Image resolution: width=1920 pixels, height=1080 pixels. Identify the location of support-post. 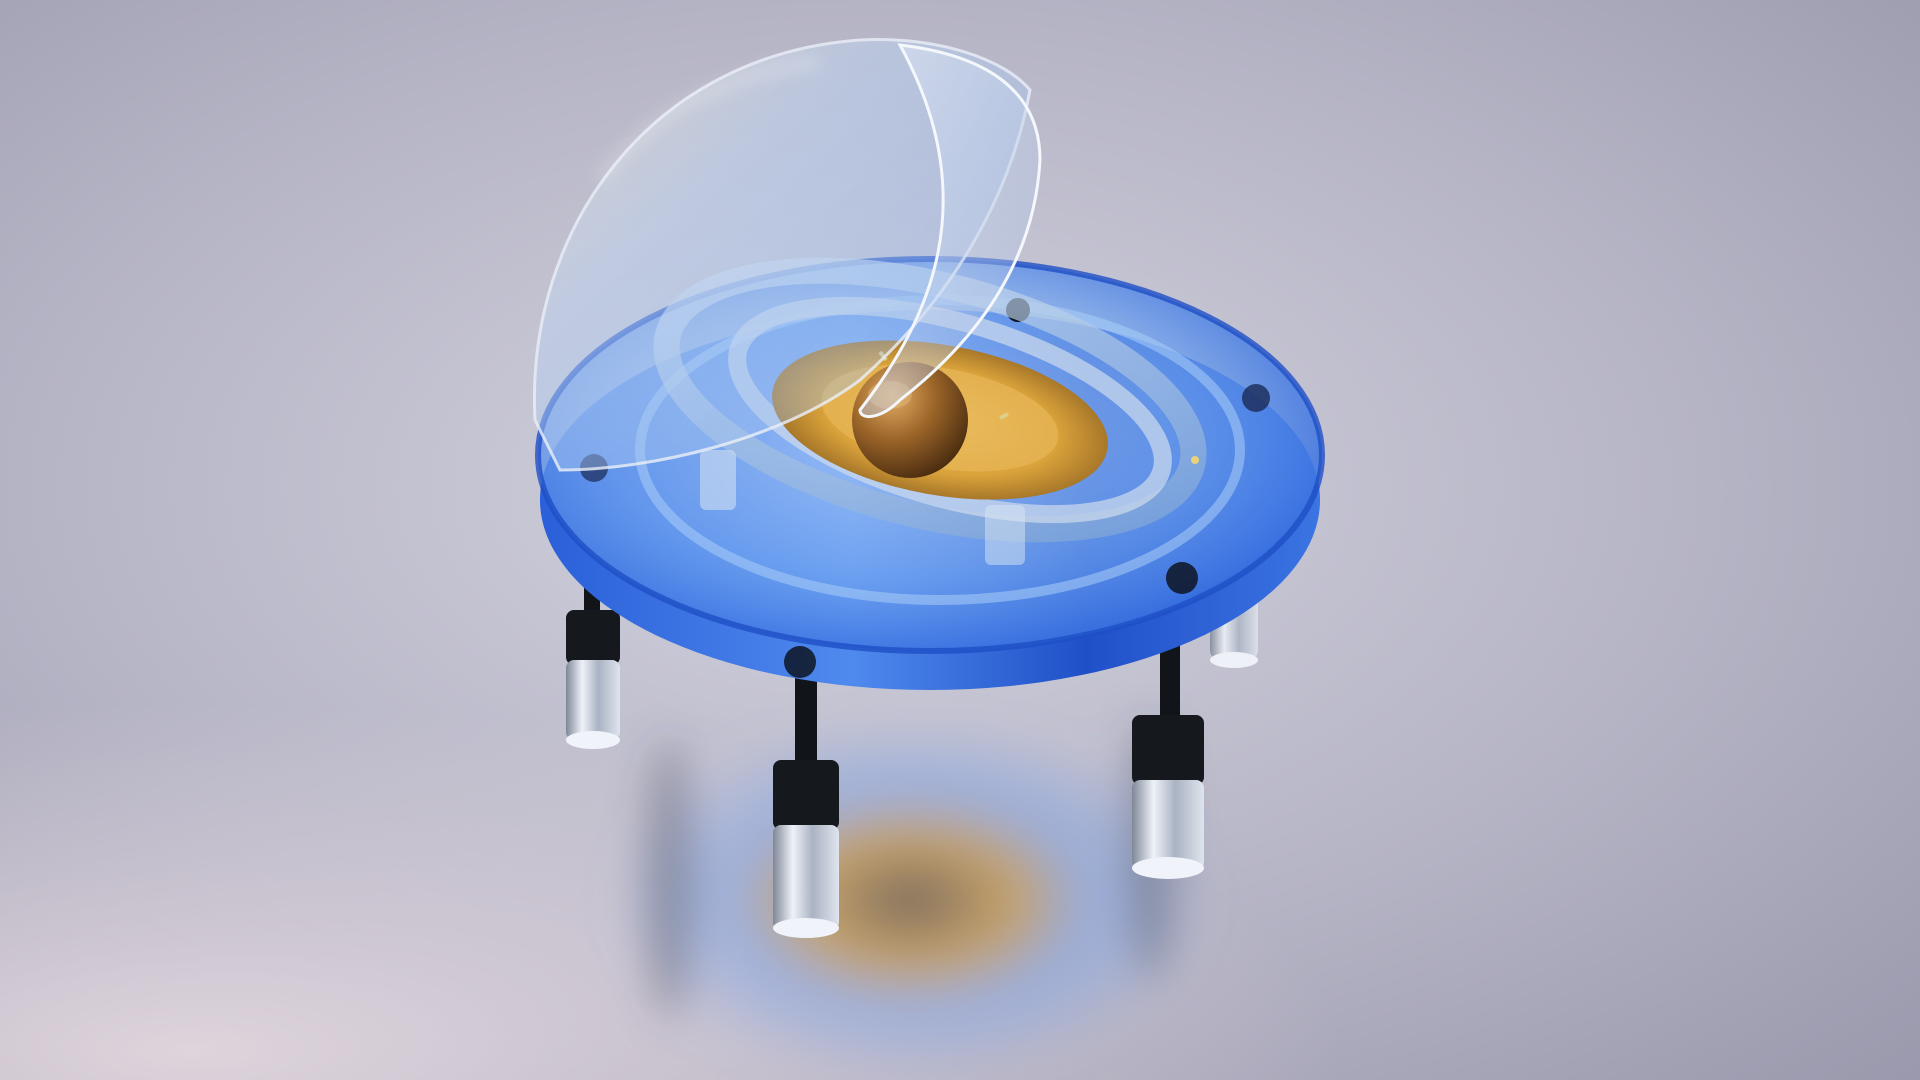
(862, 507).